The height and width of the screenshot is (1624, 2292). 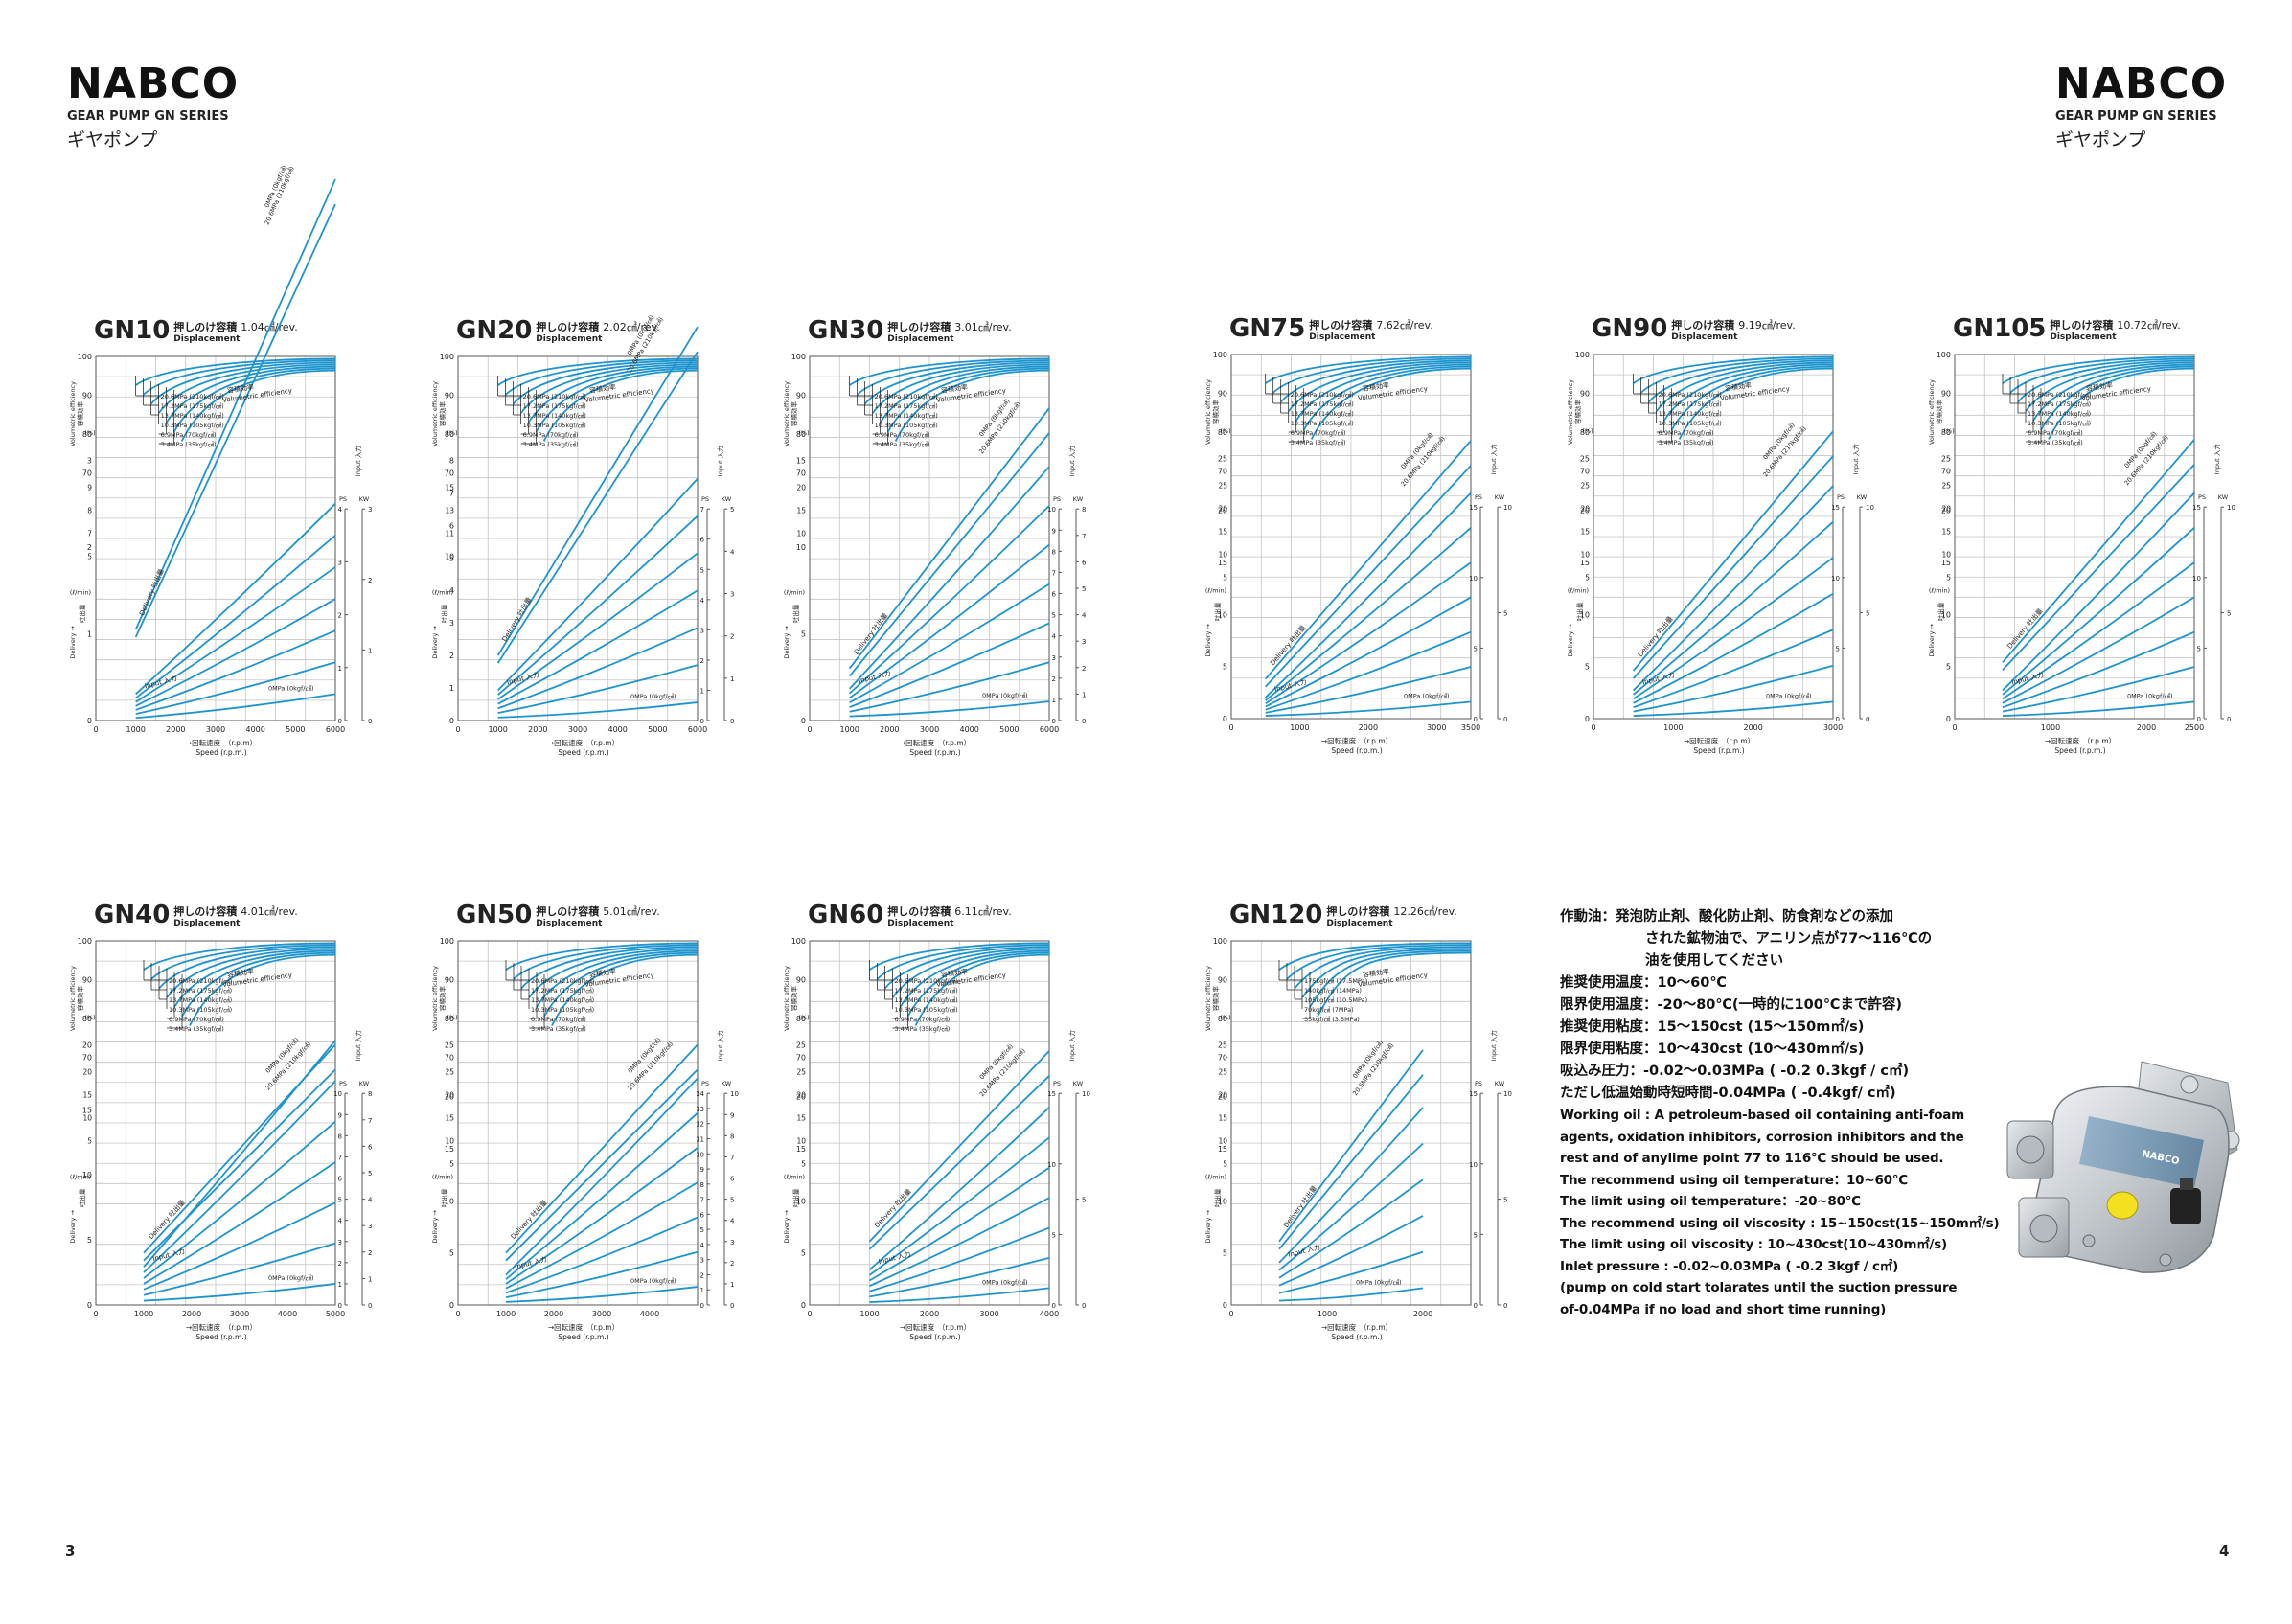 I want to click on ps-tick-label: 4, so click(x=341, y=1221).